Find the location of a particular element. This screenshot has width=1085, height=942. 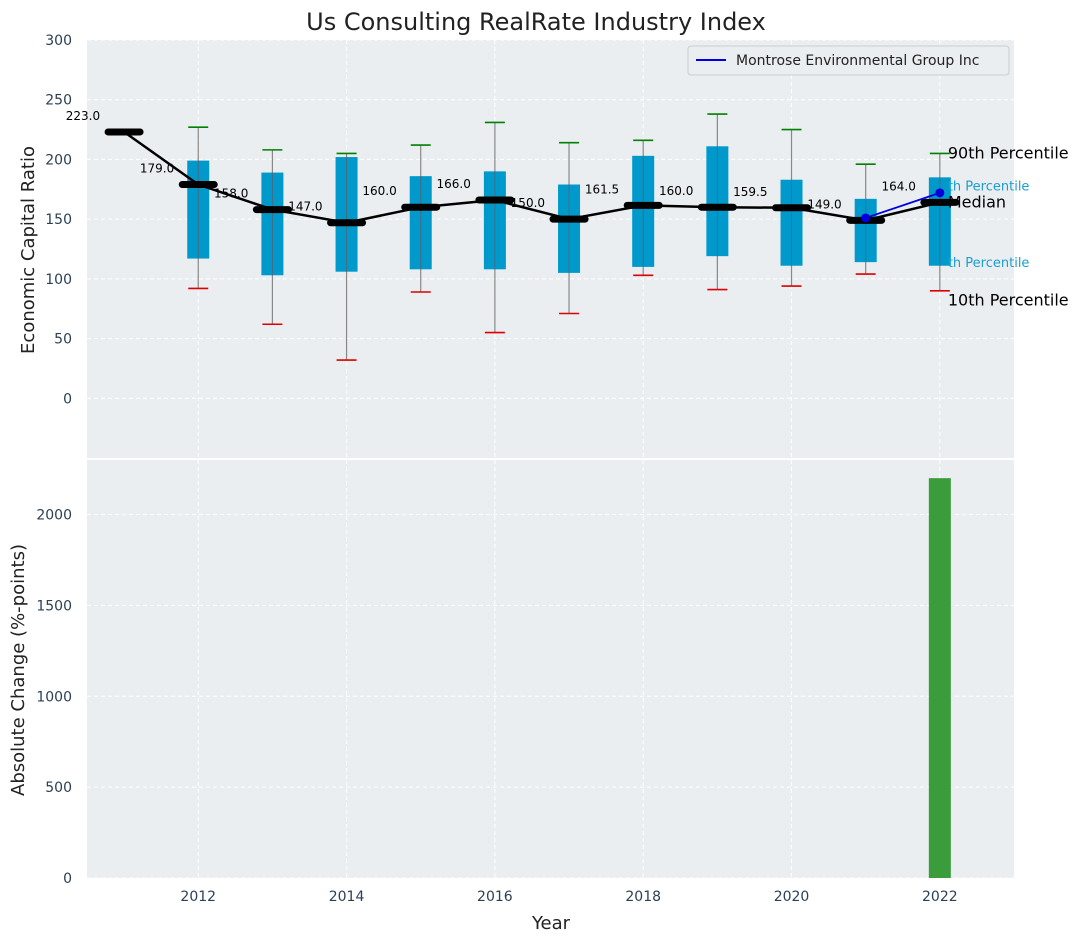

bottom-y-tick-label: 500 is located at coordinates (58, 788).